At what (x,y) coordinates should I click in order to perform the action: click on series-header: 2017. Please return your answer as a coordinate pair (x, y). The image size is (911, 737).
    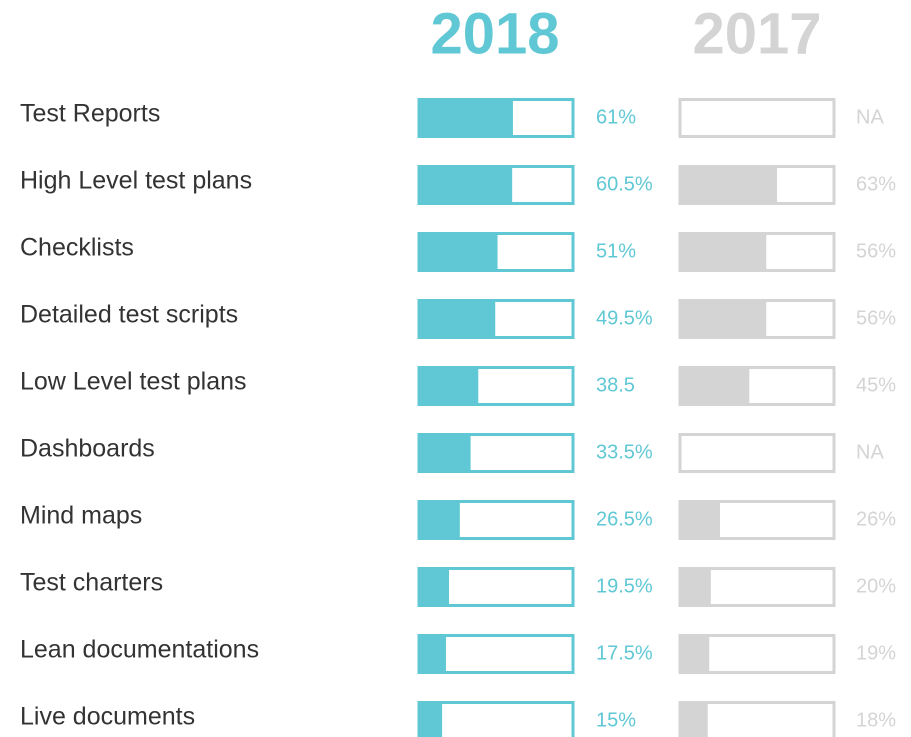
    Looking at the image, I should click on (756, 33).